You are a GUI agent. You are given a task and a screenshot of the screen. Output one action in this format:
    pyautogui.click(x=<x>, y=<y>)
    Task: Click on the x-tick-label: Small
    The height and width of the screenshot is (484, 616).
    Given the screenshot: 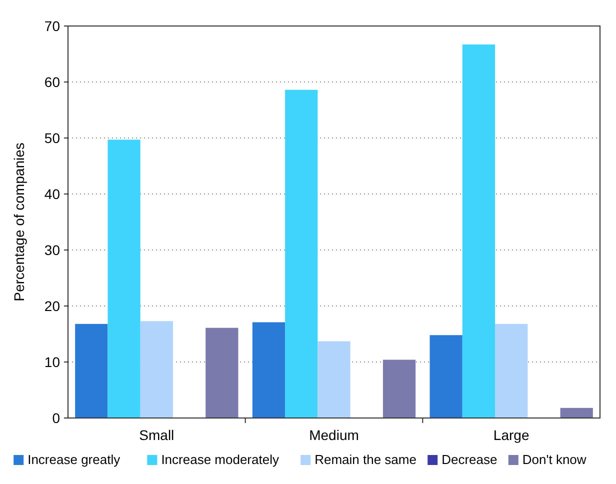 What is the action you would take?
    pyautogui.click(x=156, y=435)
    